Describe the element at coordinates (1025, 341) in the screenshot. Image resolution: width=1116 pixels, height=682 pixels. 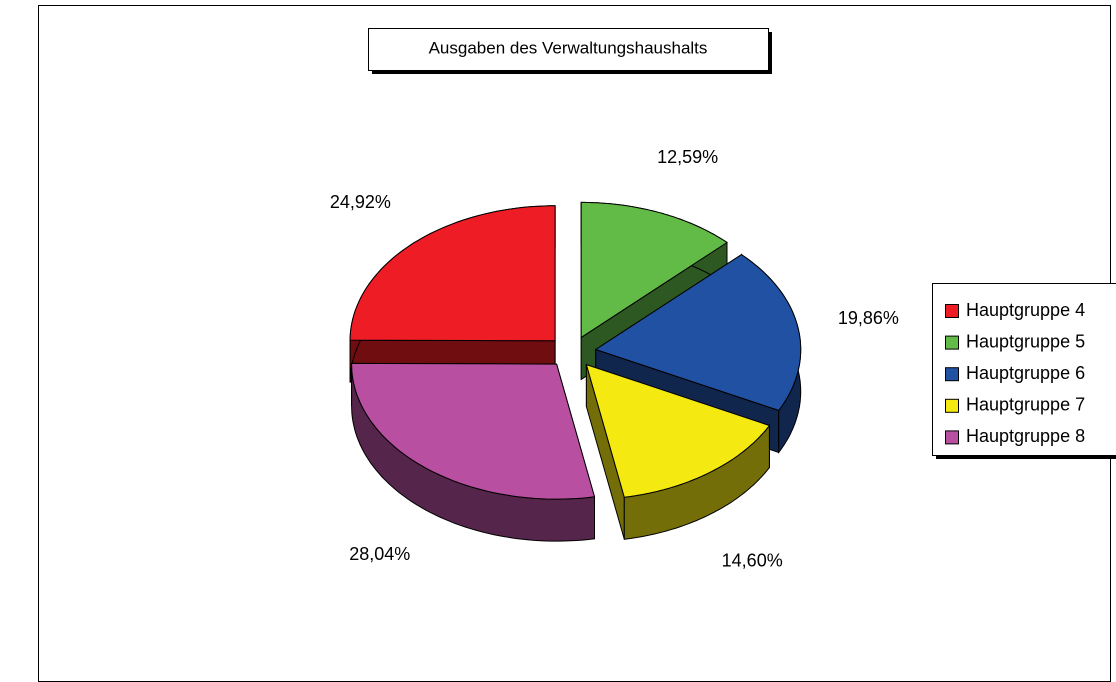
I see `legend-label: Hauptgruppe 5` at that location.